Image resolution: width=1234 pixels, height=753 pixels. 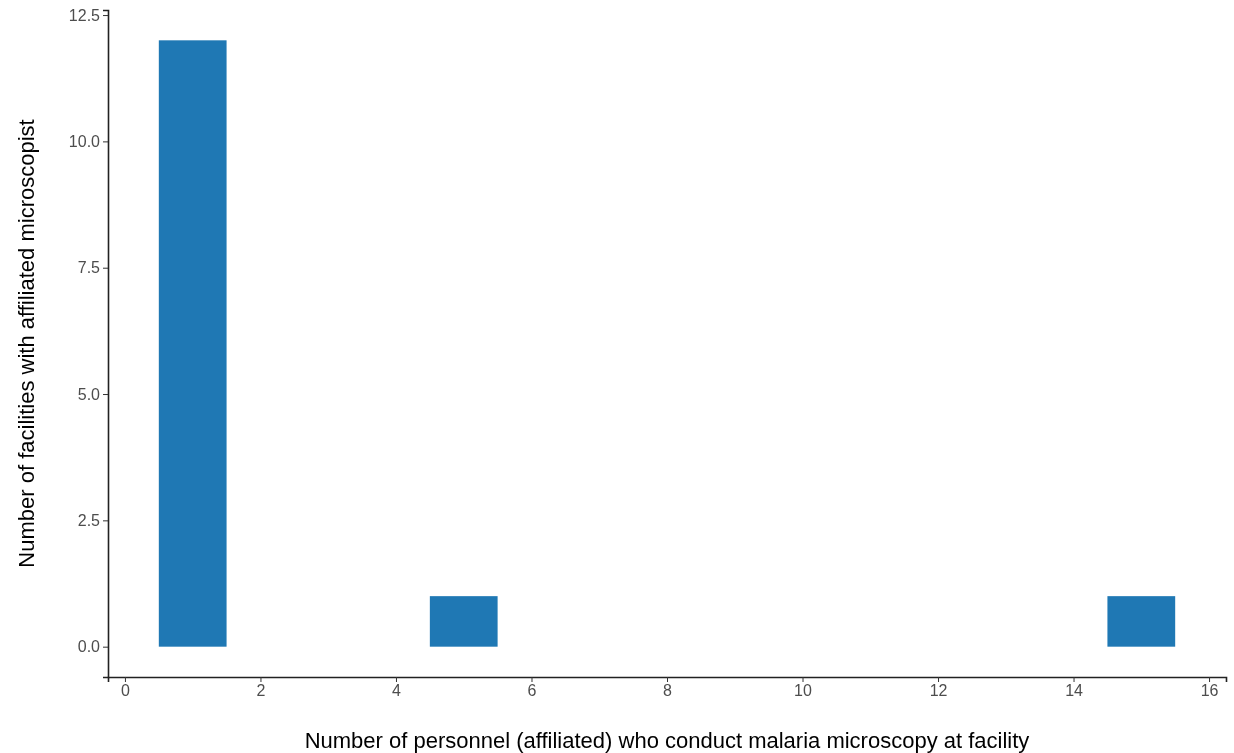 I want to click on x-tick-label: 2, so click(x=261, y=691).